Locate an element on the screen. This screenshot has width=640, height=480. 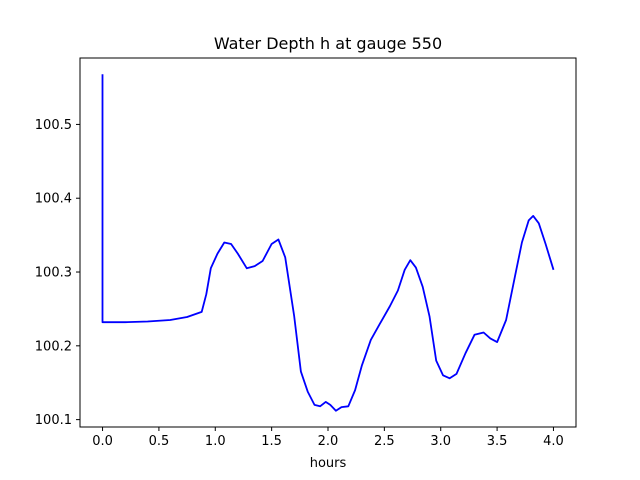
x-tick-label: 1.5 is located at coordinates (271, 441).